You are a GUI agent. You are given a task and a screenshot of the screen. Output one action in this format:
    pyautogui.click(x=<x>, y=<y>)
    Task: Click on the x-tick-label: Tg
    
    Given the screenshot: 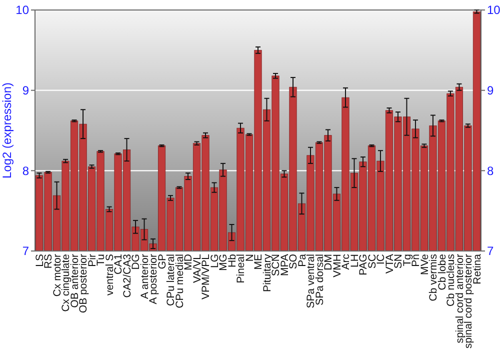 What is the action you would take?
    pyautogui.click(x=407, y=260)
    